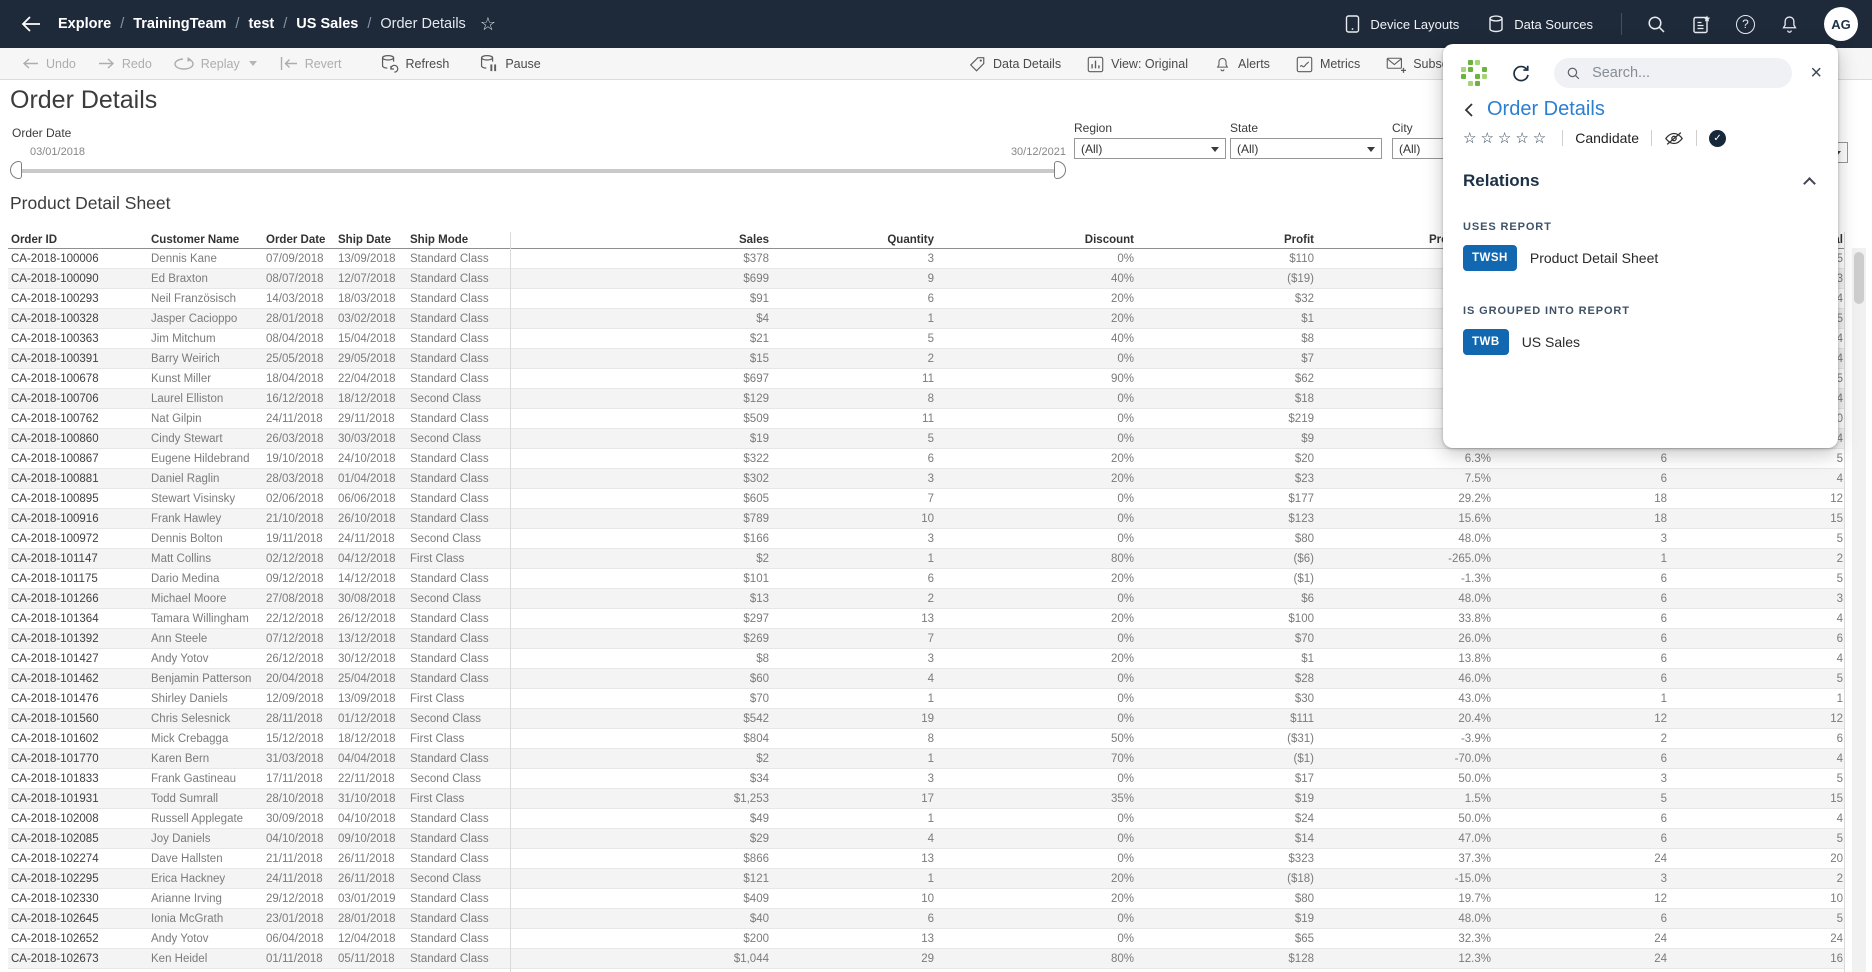  What do you see at coordinates (296, 240) in the screenshot?
I see `column-header: Order Date` at bounding box center [296, 240].